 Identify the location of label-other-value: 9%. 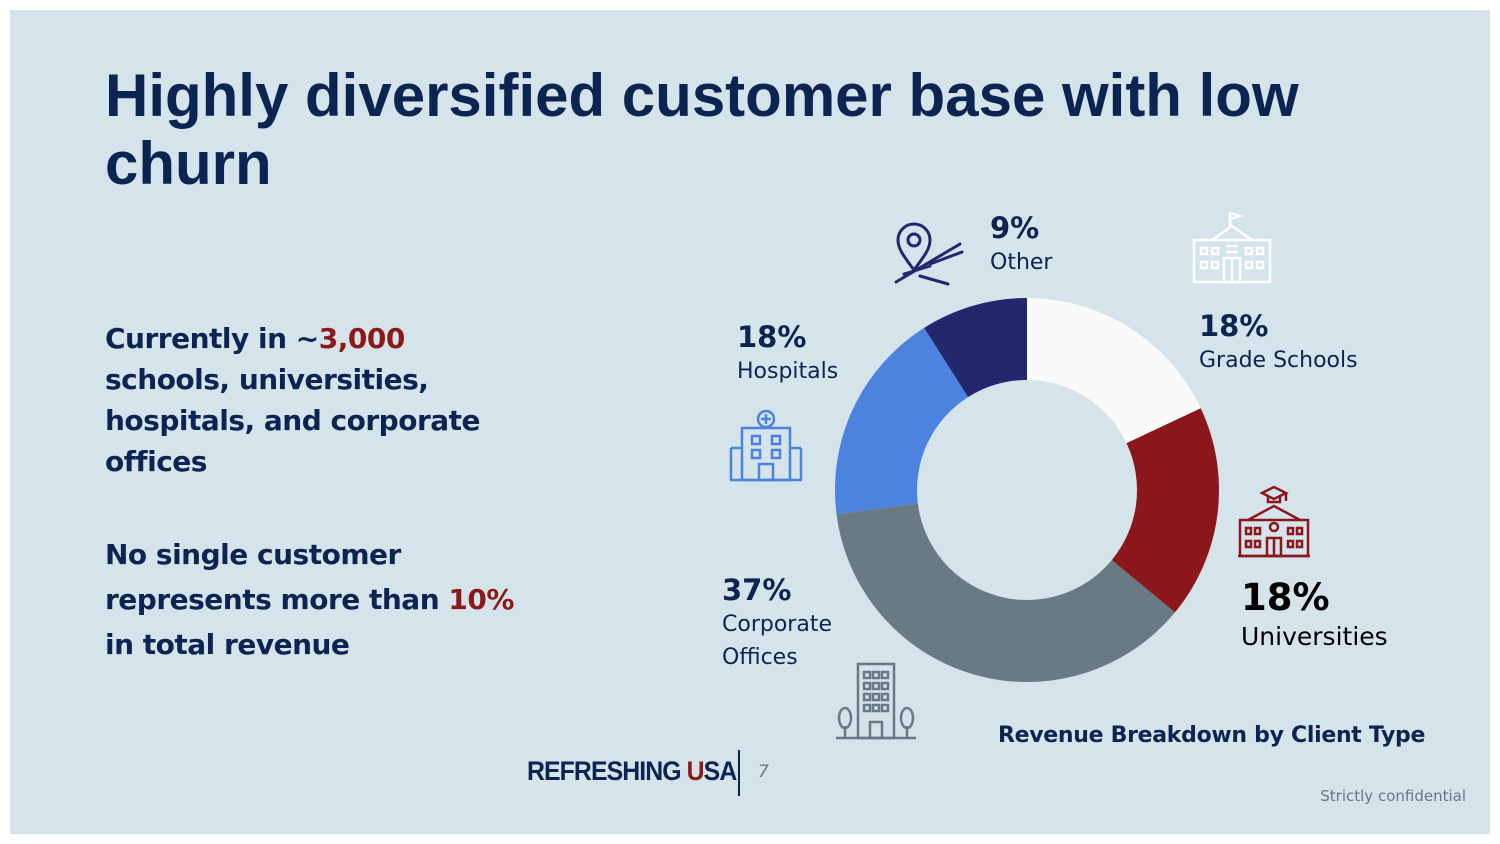
(1015, 228).